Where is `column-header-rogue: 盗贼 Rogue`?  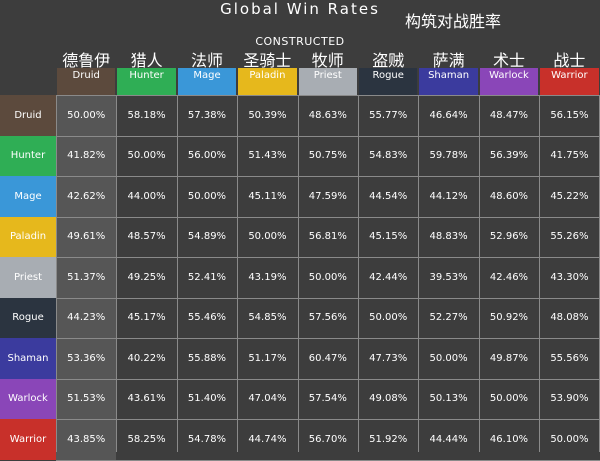
column-header-rogue: 盗贼 Rogue is located at coordinates (388, 73).